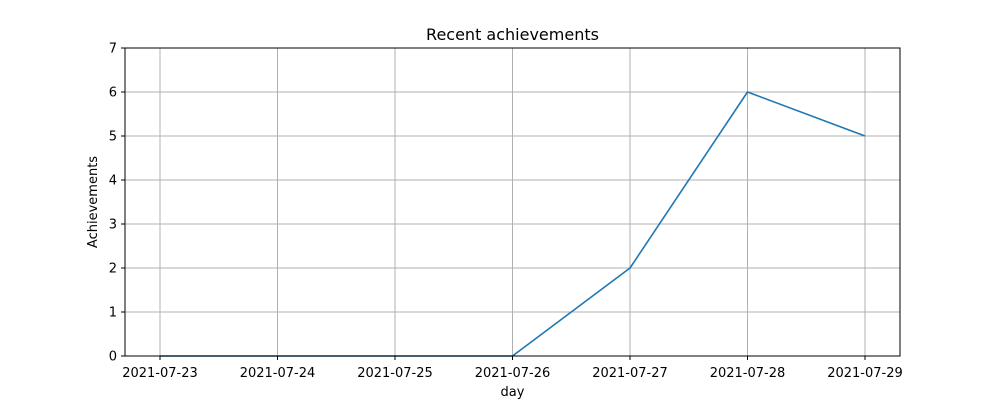 Image resolution: width=1000 pixels, height=400 pixels. Describe the element at coordinates (278, 373) in the screenshot. I see `x-tick-label: 2021-07-24` at that location.